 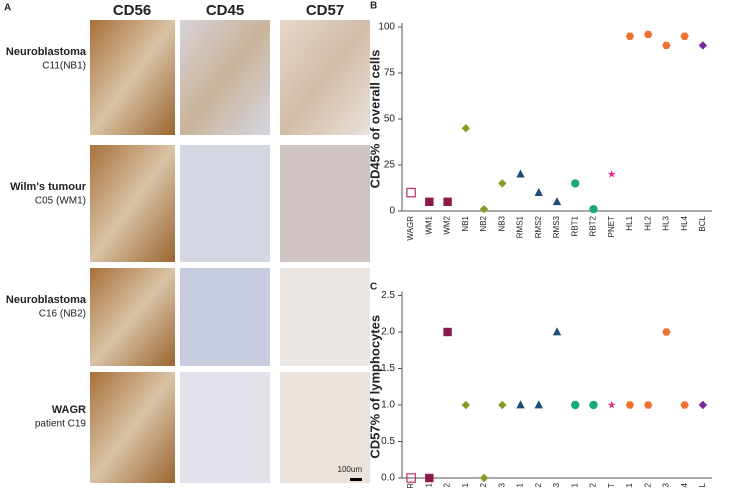 What do you see at coordinates (388, 368) in the screenshot?
I see `y-tick-label: 1.5` at bounding box center [388, 368].